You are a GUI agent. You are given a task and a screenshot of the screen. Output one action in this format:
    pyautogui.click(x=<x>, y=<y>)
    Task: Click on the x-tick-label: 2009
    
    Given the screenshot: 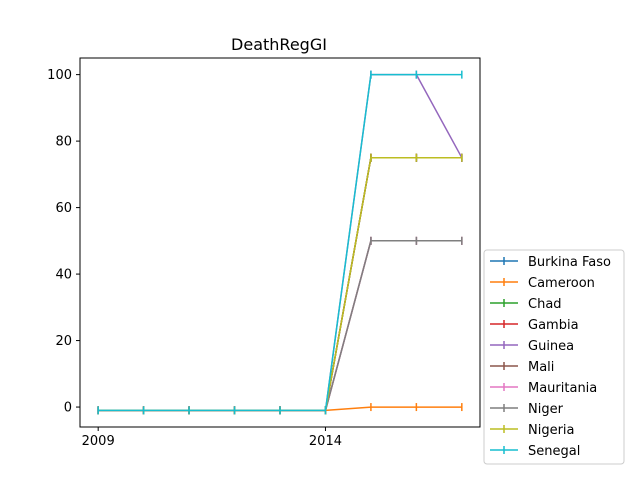 What is the action you would take?
    pyautogui.click(x=98, y=441)
    